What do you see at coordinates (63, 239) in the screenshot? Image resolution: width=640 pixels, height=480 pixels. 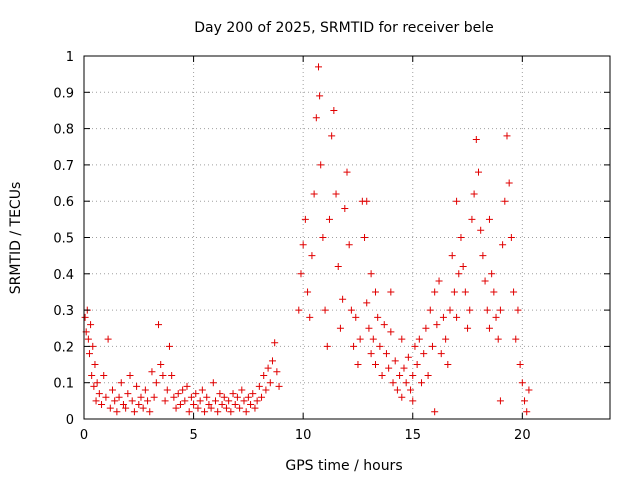 I see `y-tick-label: 0.5` at bounding box center [63, 239].